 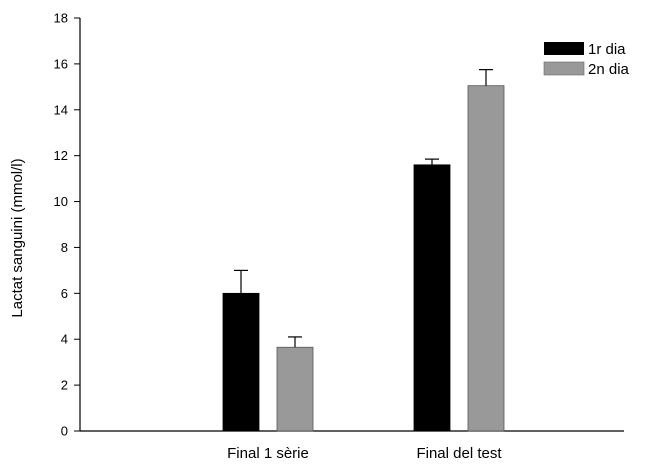 I want to click on y-tick-label: 2, so click(x=64, y=385).